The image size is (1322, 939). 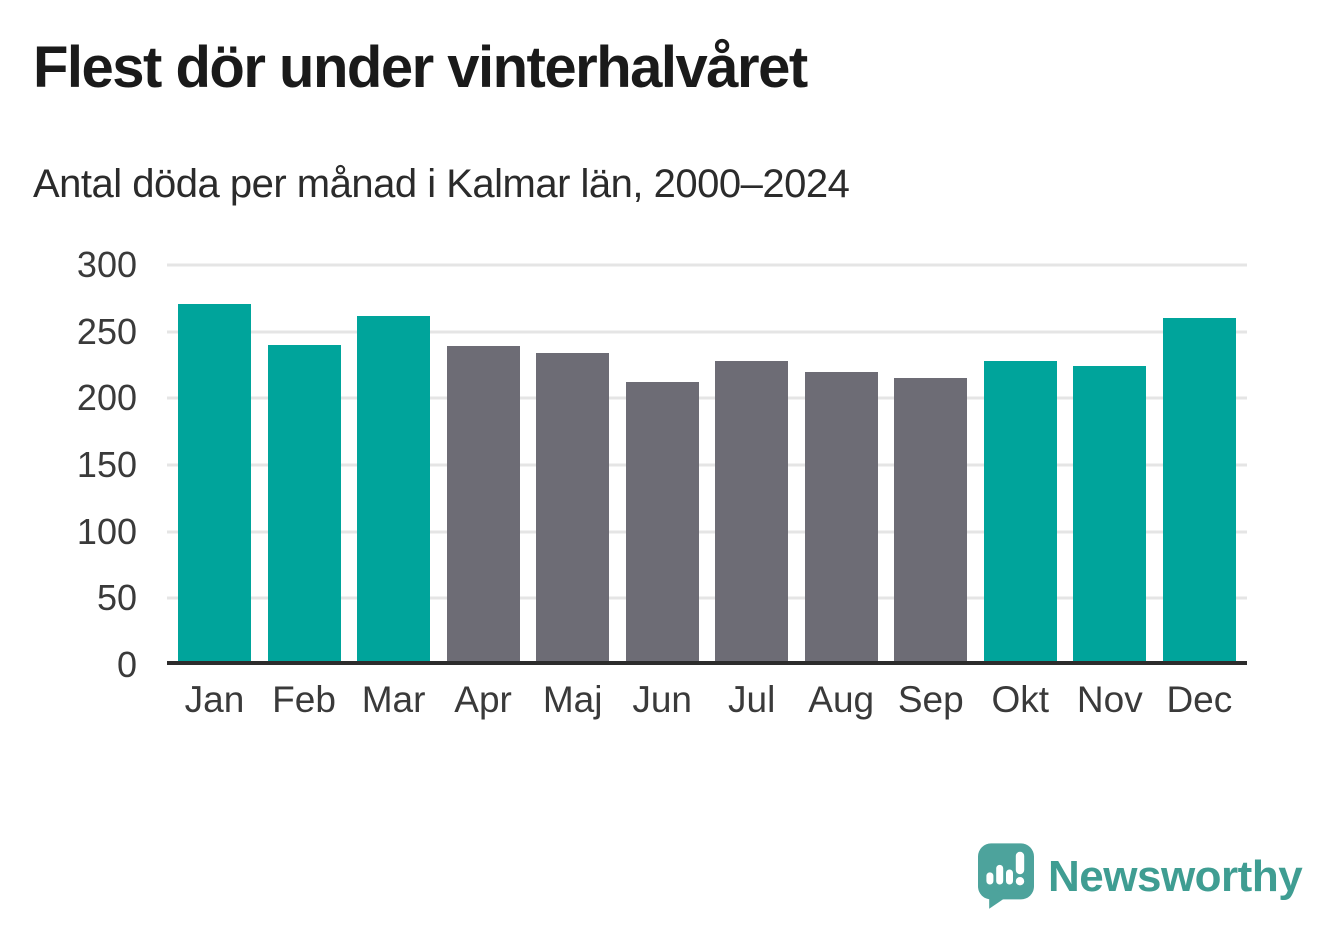 I want to click on bar-nov, so click(x=1110, y=513).